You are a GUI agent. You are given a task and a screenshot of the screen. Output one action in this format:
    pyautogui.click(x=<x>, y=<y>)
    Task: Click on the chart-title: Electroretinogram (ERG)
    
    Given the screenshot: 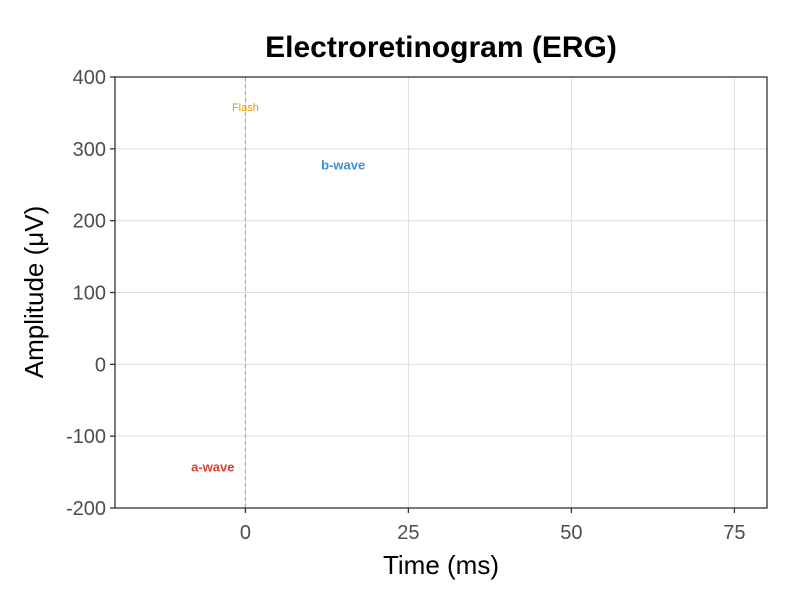 What is the action you would take?
    pyautogui.click(x=441, y=47)
    